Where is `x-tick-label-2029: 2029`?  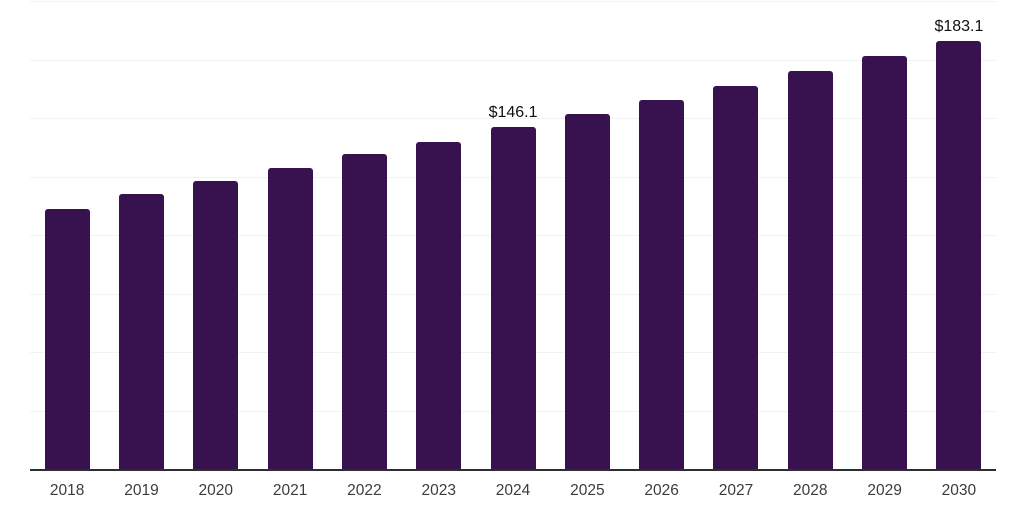 x-tick-label-2029: 2029 is located at coordinates (884, 490).